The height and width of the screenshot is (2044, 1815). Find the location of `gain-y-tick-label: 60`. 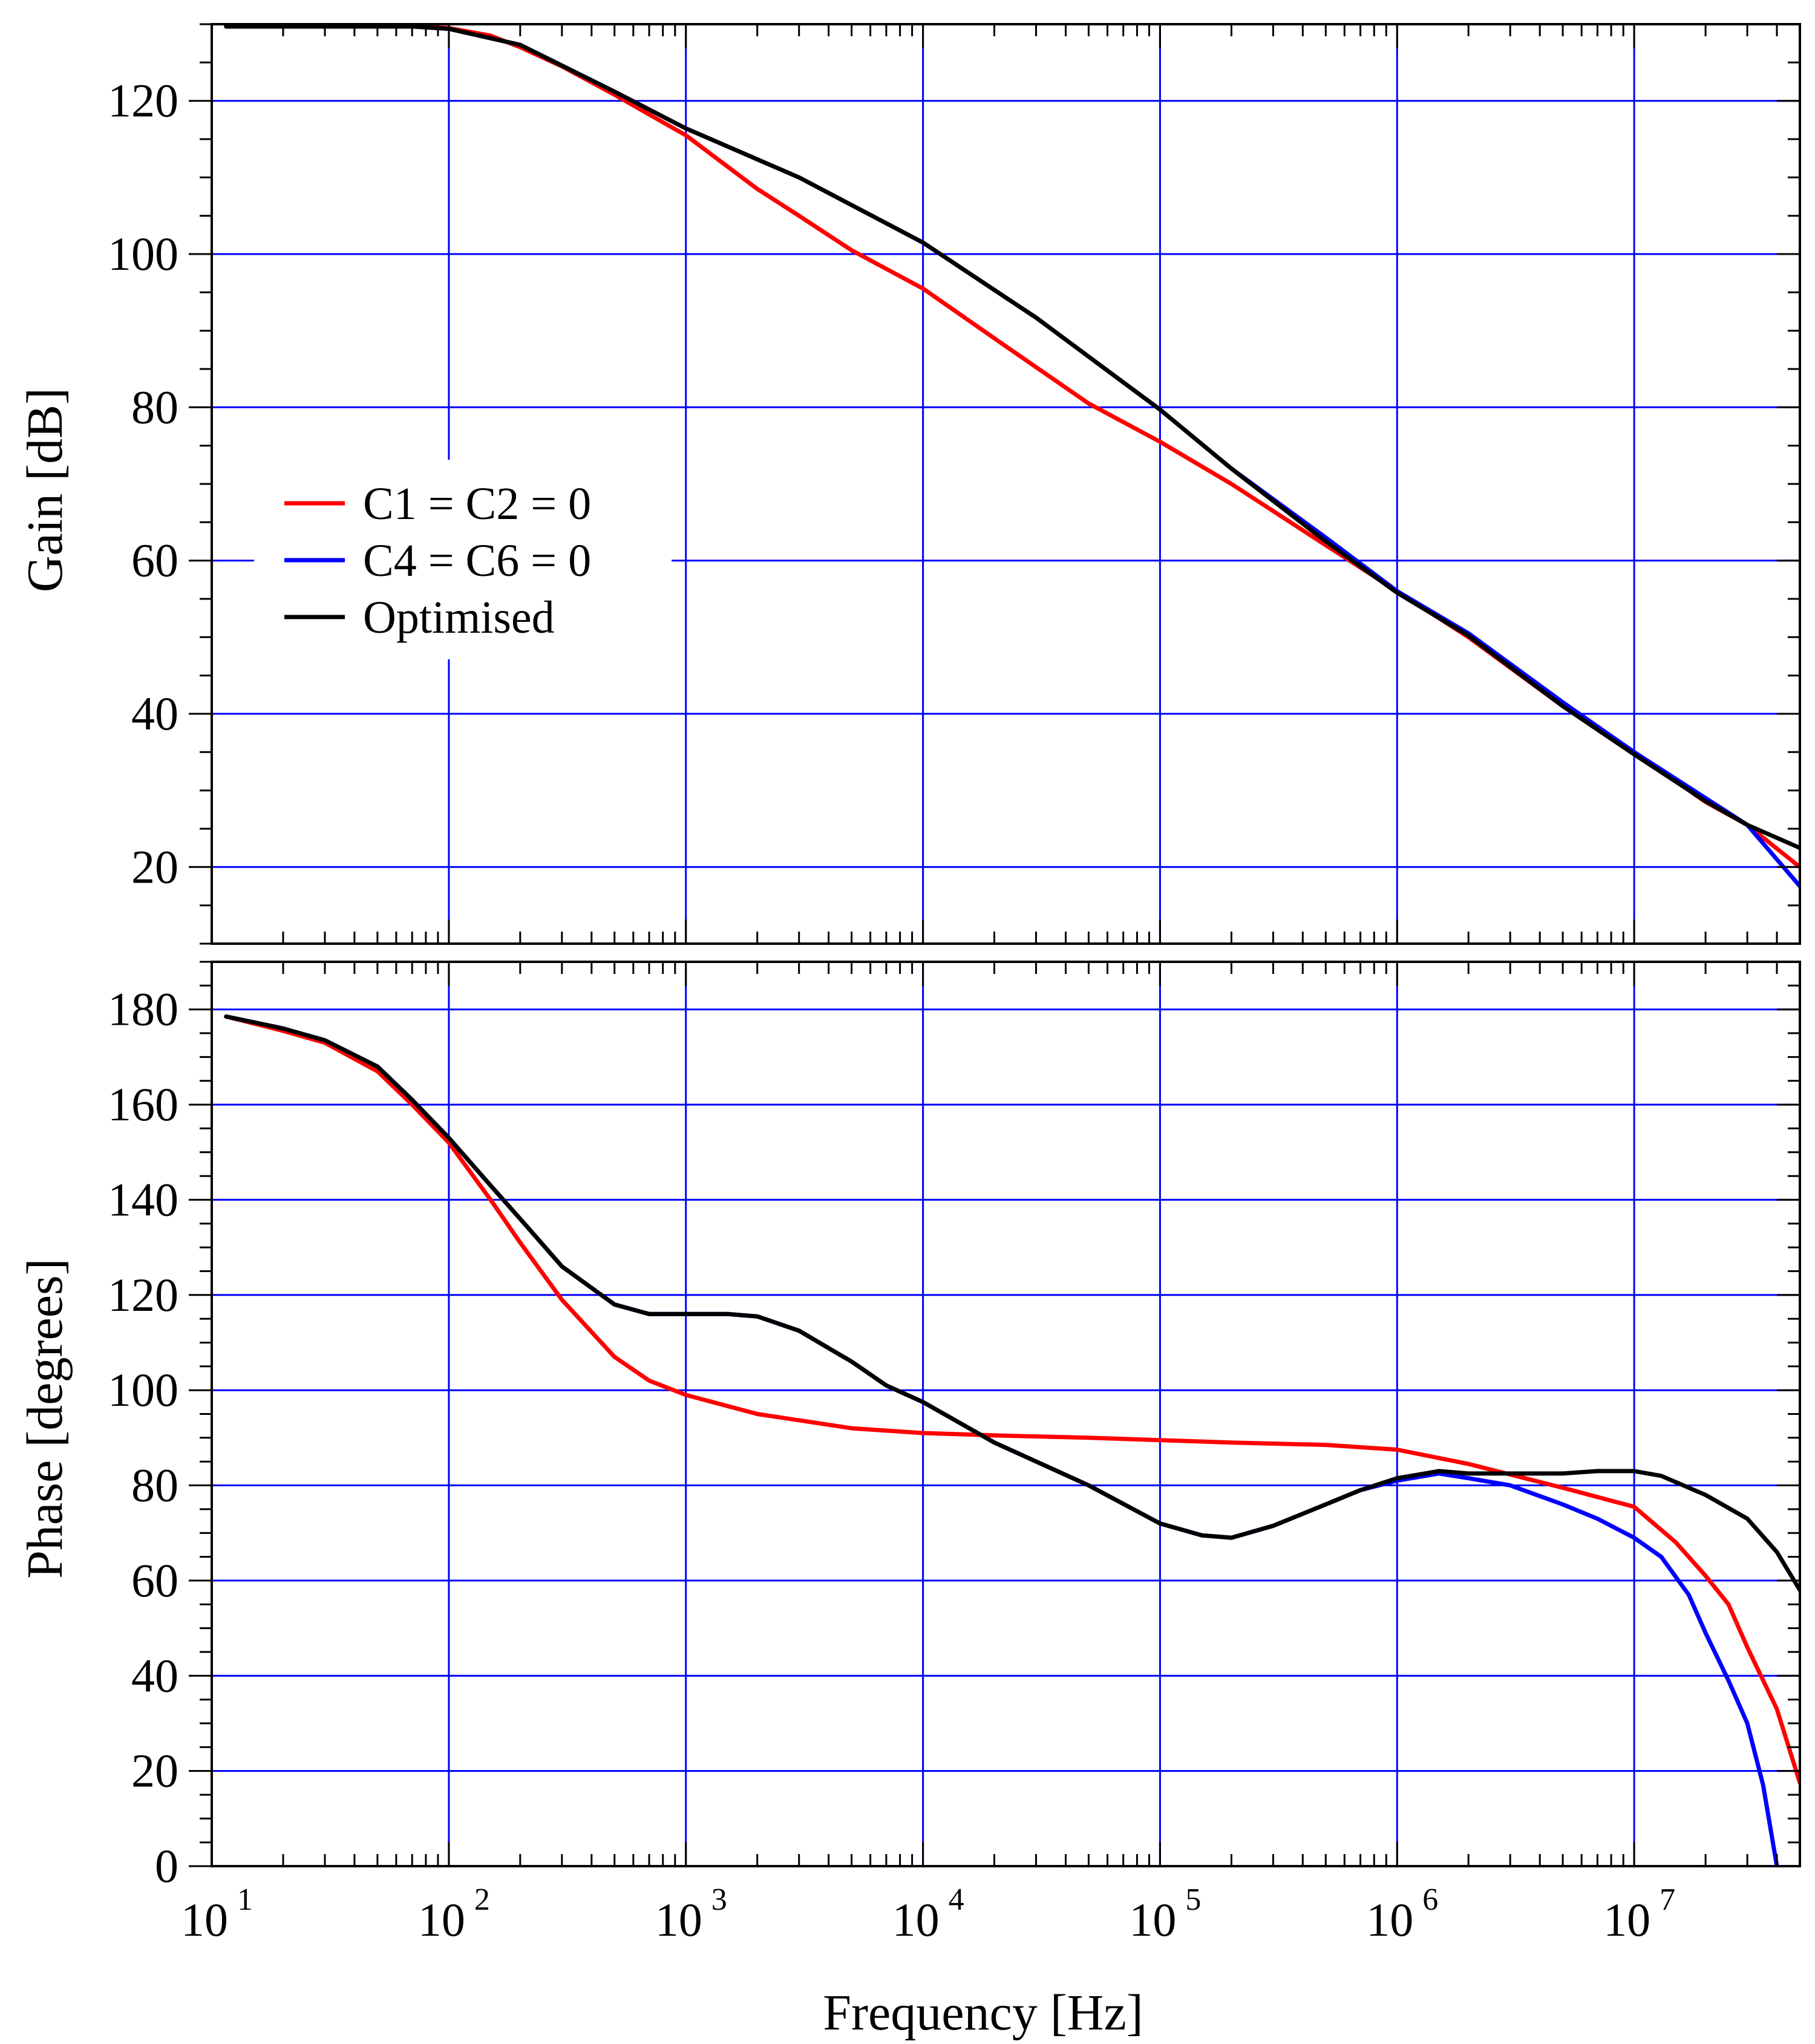

gain-y-tick-label: 60 is located at coordinates (154, 561).